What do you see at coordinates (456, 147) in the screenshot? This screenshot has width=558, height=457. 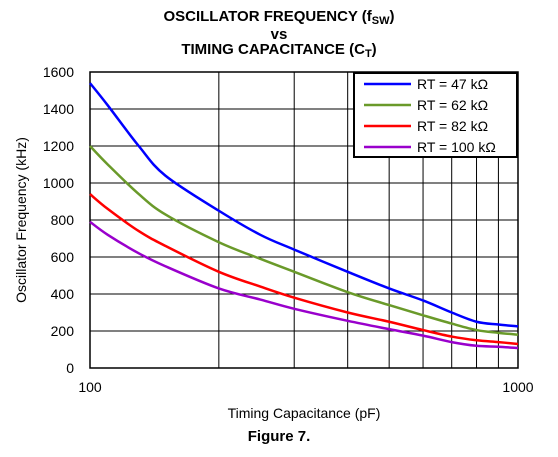 I see `legend-label-4: RT = 100 kΩ` at bounding box center [456, 147].